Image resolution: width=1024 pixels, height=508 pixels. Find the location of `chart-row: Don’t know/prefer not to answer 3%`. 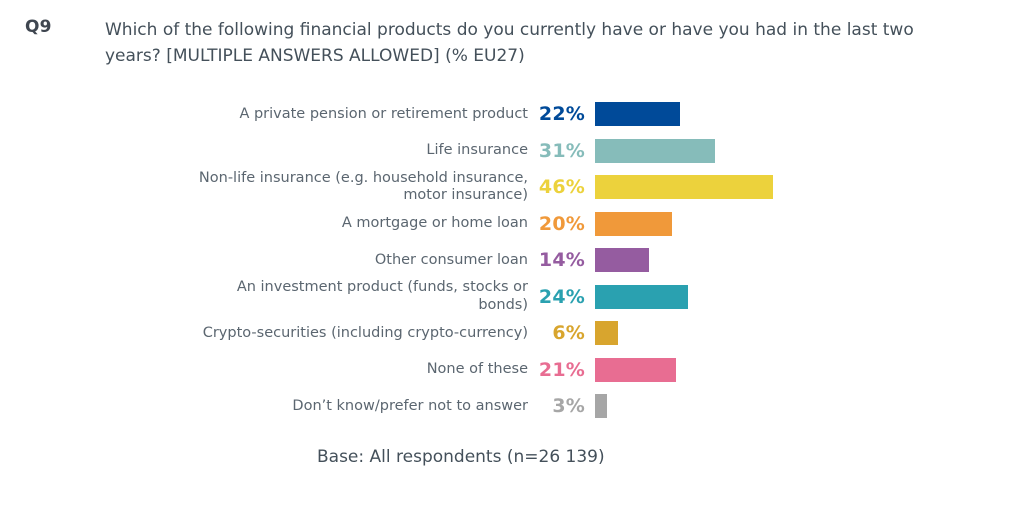

chart-row: Don’t know/prefer not to answer 3% is located at coordinates (496, 406).